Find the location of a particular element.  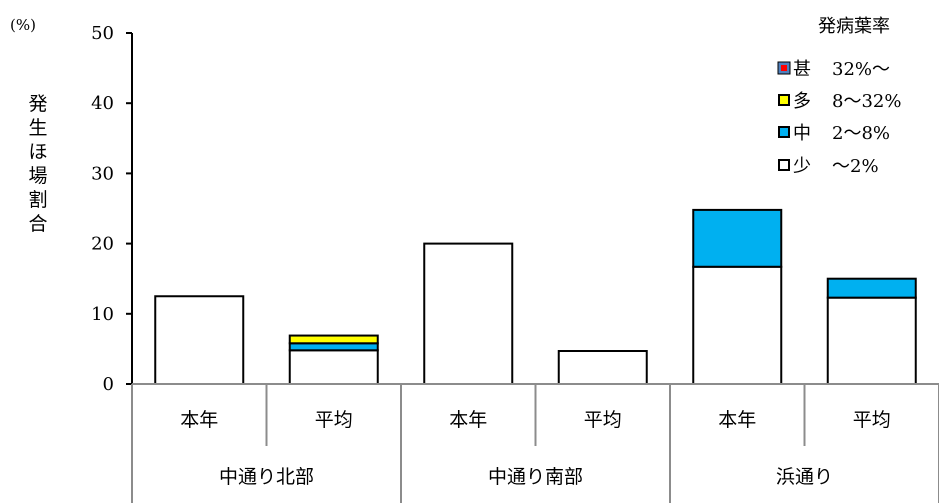

legend-marker-inner is located at coordinates (784, 68).